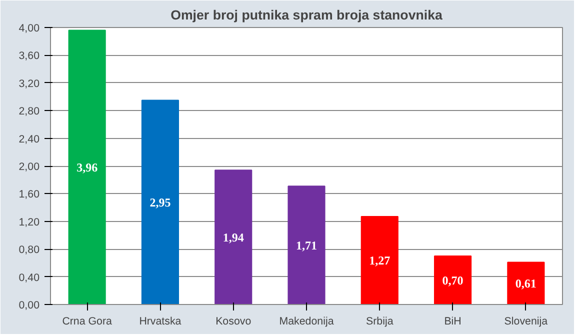  I want to click on y-tick-label: 3,60, so click(29, 56).